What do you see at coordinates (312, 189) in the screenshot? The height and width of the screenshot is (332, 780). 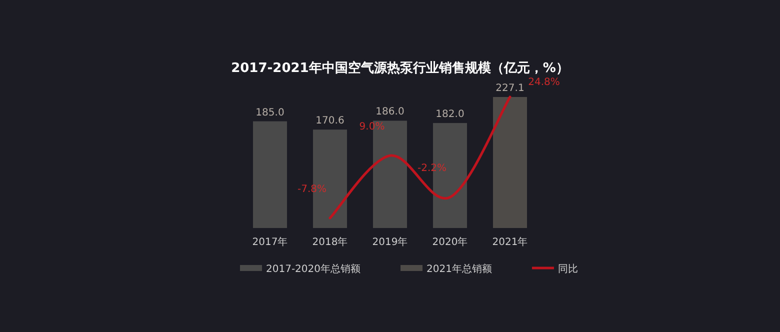 I see `data-label: -7.8%` at bounding box center [312, 189].